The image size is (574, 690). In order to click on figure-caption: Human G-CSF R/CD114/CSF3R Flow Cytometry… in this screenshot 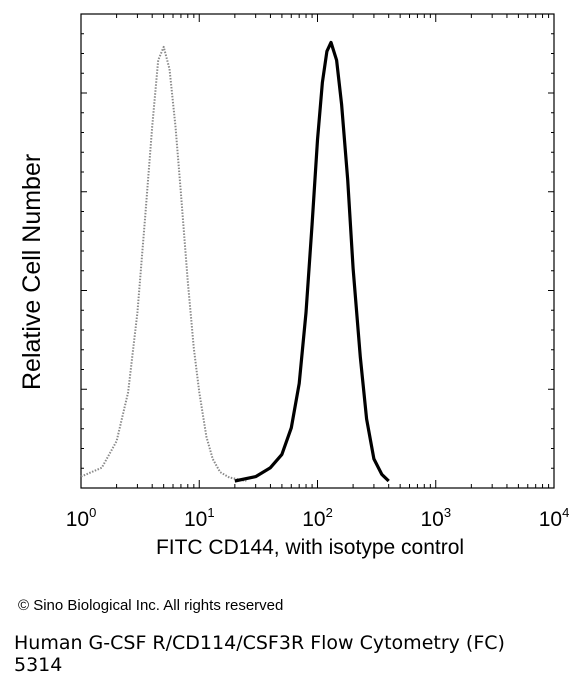, I will do `click(259, 654)`.